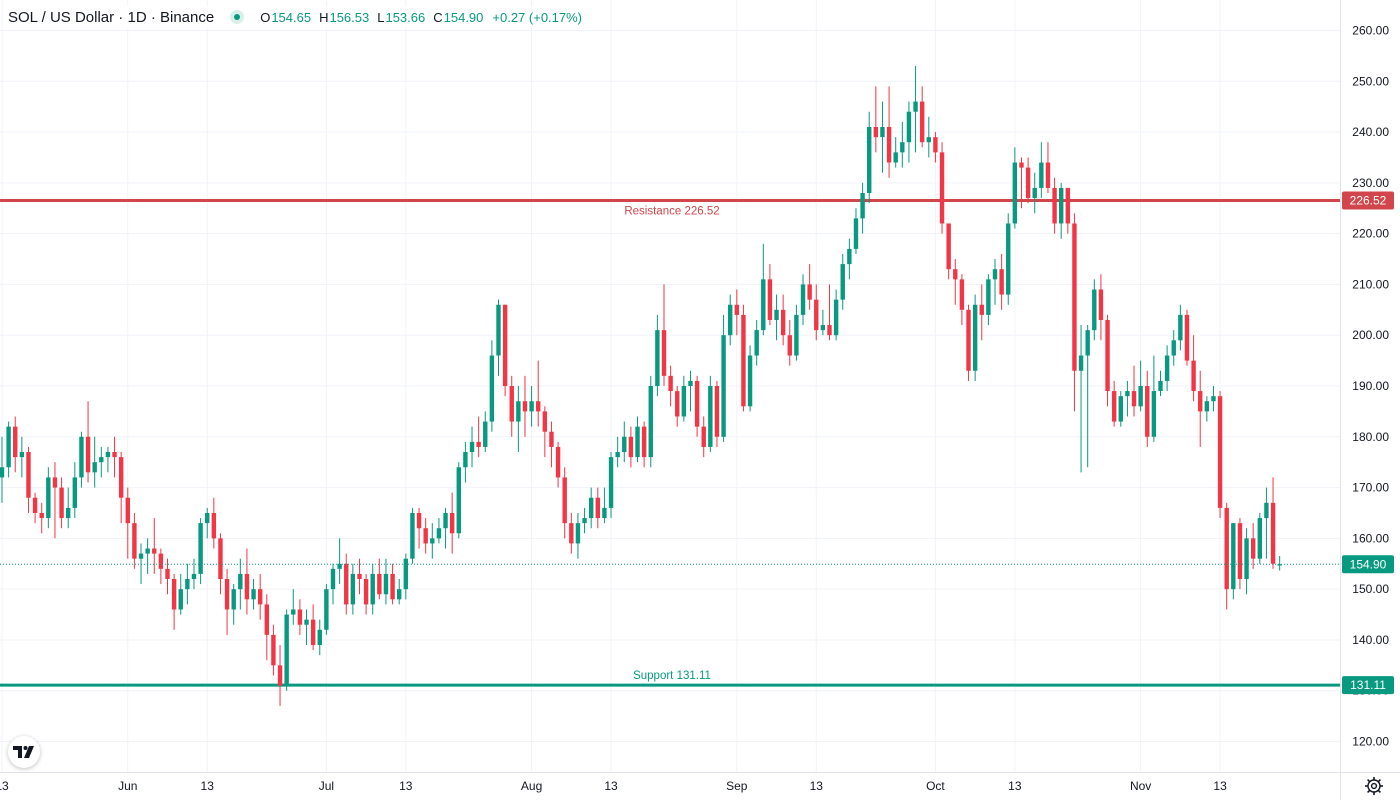 This screenshot has width=1400, height=800. Describe the element at coordinates (381, 17) in the screenshot. I see `low-label: L` at that location.